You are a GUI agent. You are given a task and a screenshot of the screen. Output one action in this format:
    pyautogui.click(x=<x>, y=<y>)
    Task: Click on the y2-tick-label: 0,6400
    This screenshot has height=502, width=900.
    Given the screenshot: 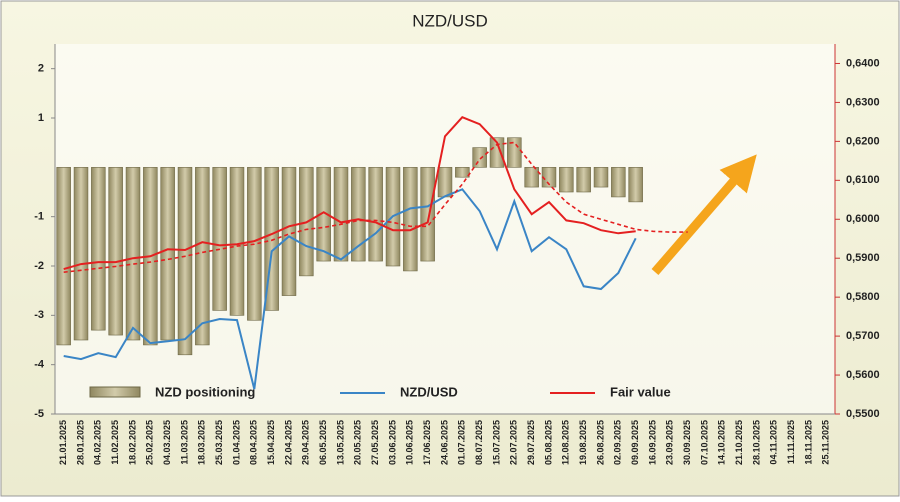 What is the action you would take?
    pyautogui.click(x=863, y=63)
    